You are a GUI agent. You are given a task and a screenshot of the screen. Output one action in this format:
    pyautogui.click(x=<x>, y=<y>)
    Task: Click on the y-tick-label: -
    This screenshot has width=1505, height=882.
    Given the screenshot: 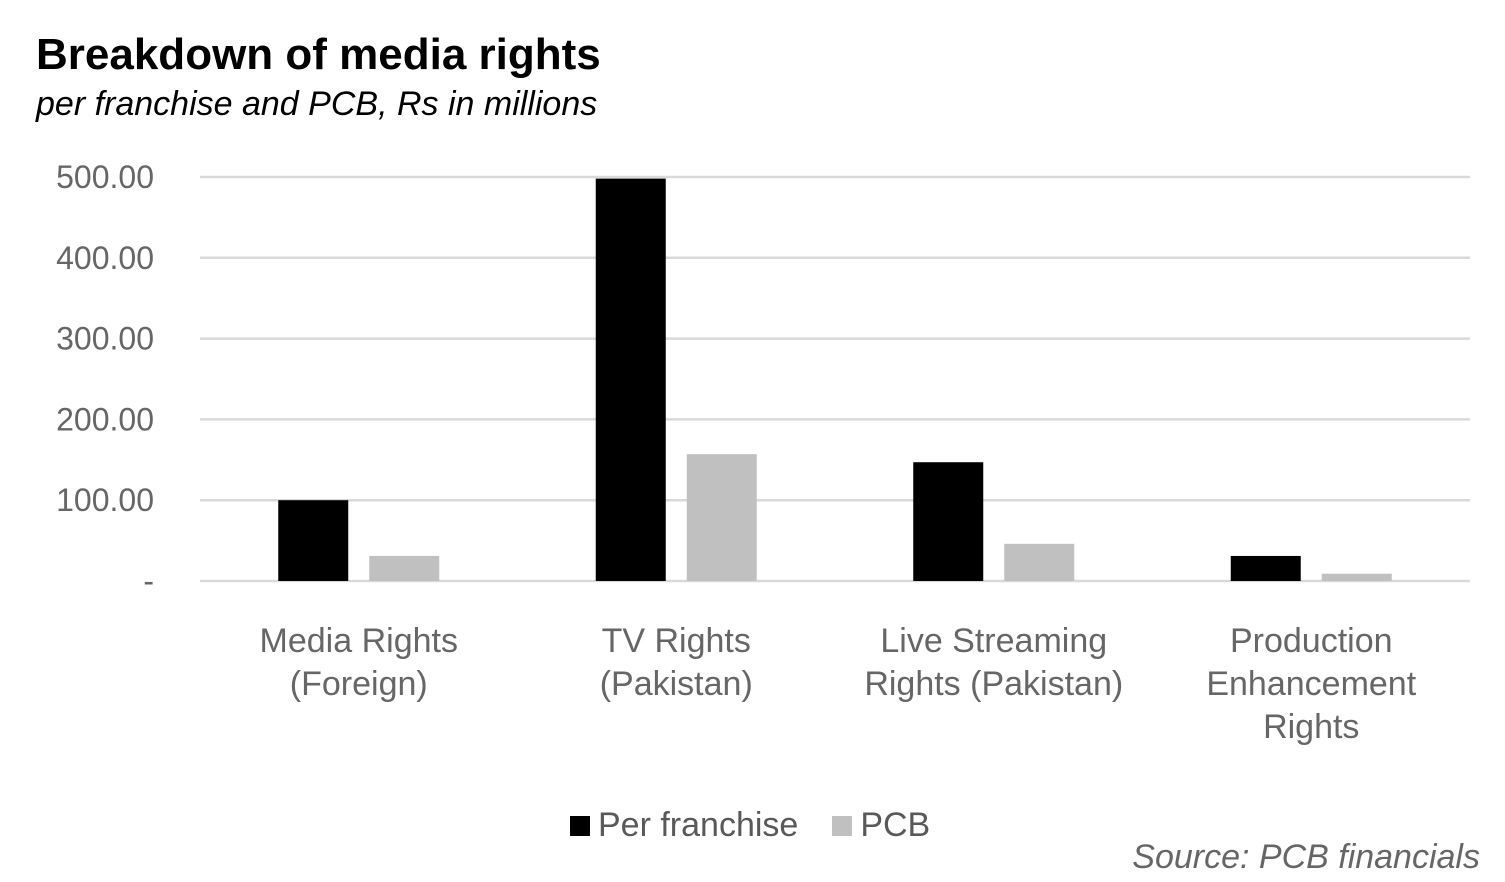 What is the action you would take?
    pyautogui.click(x=148, y=581)
    